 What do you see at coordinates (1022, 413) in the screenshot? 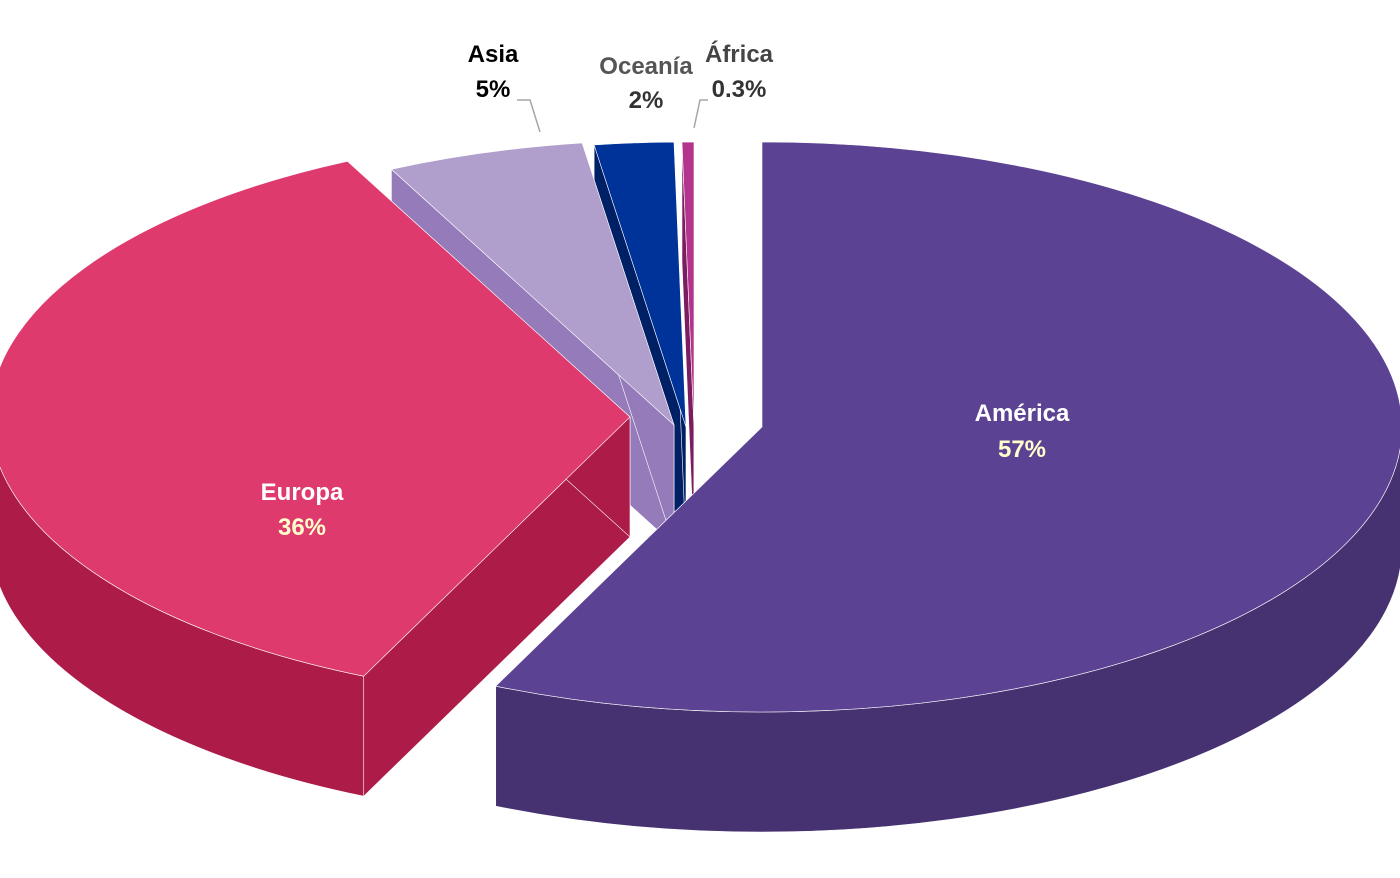
I see `slice-label-america: América` at bounding box center [1022, 413].